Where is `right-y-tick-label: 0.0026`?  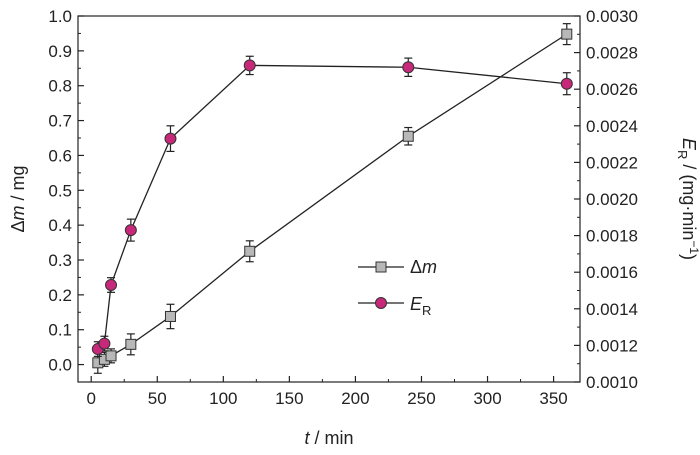 right-y-tick-label: 0.0026 is located at coordinates (612, 89).